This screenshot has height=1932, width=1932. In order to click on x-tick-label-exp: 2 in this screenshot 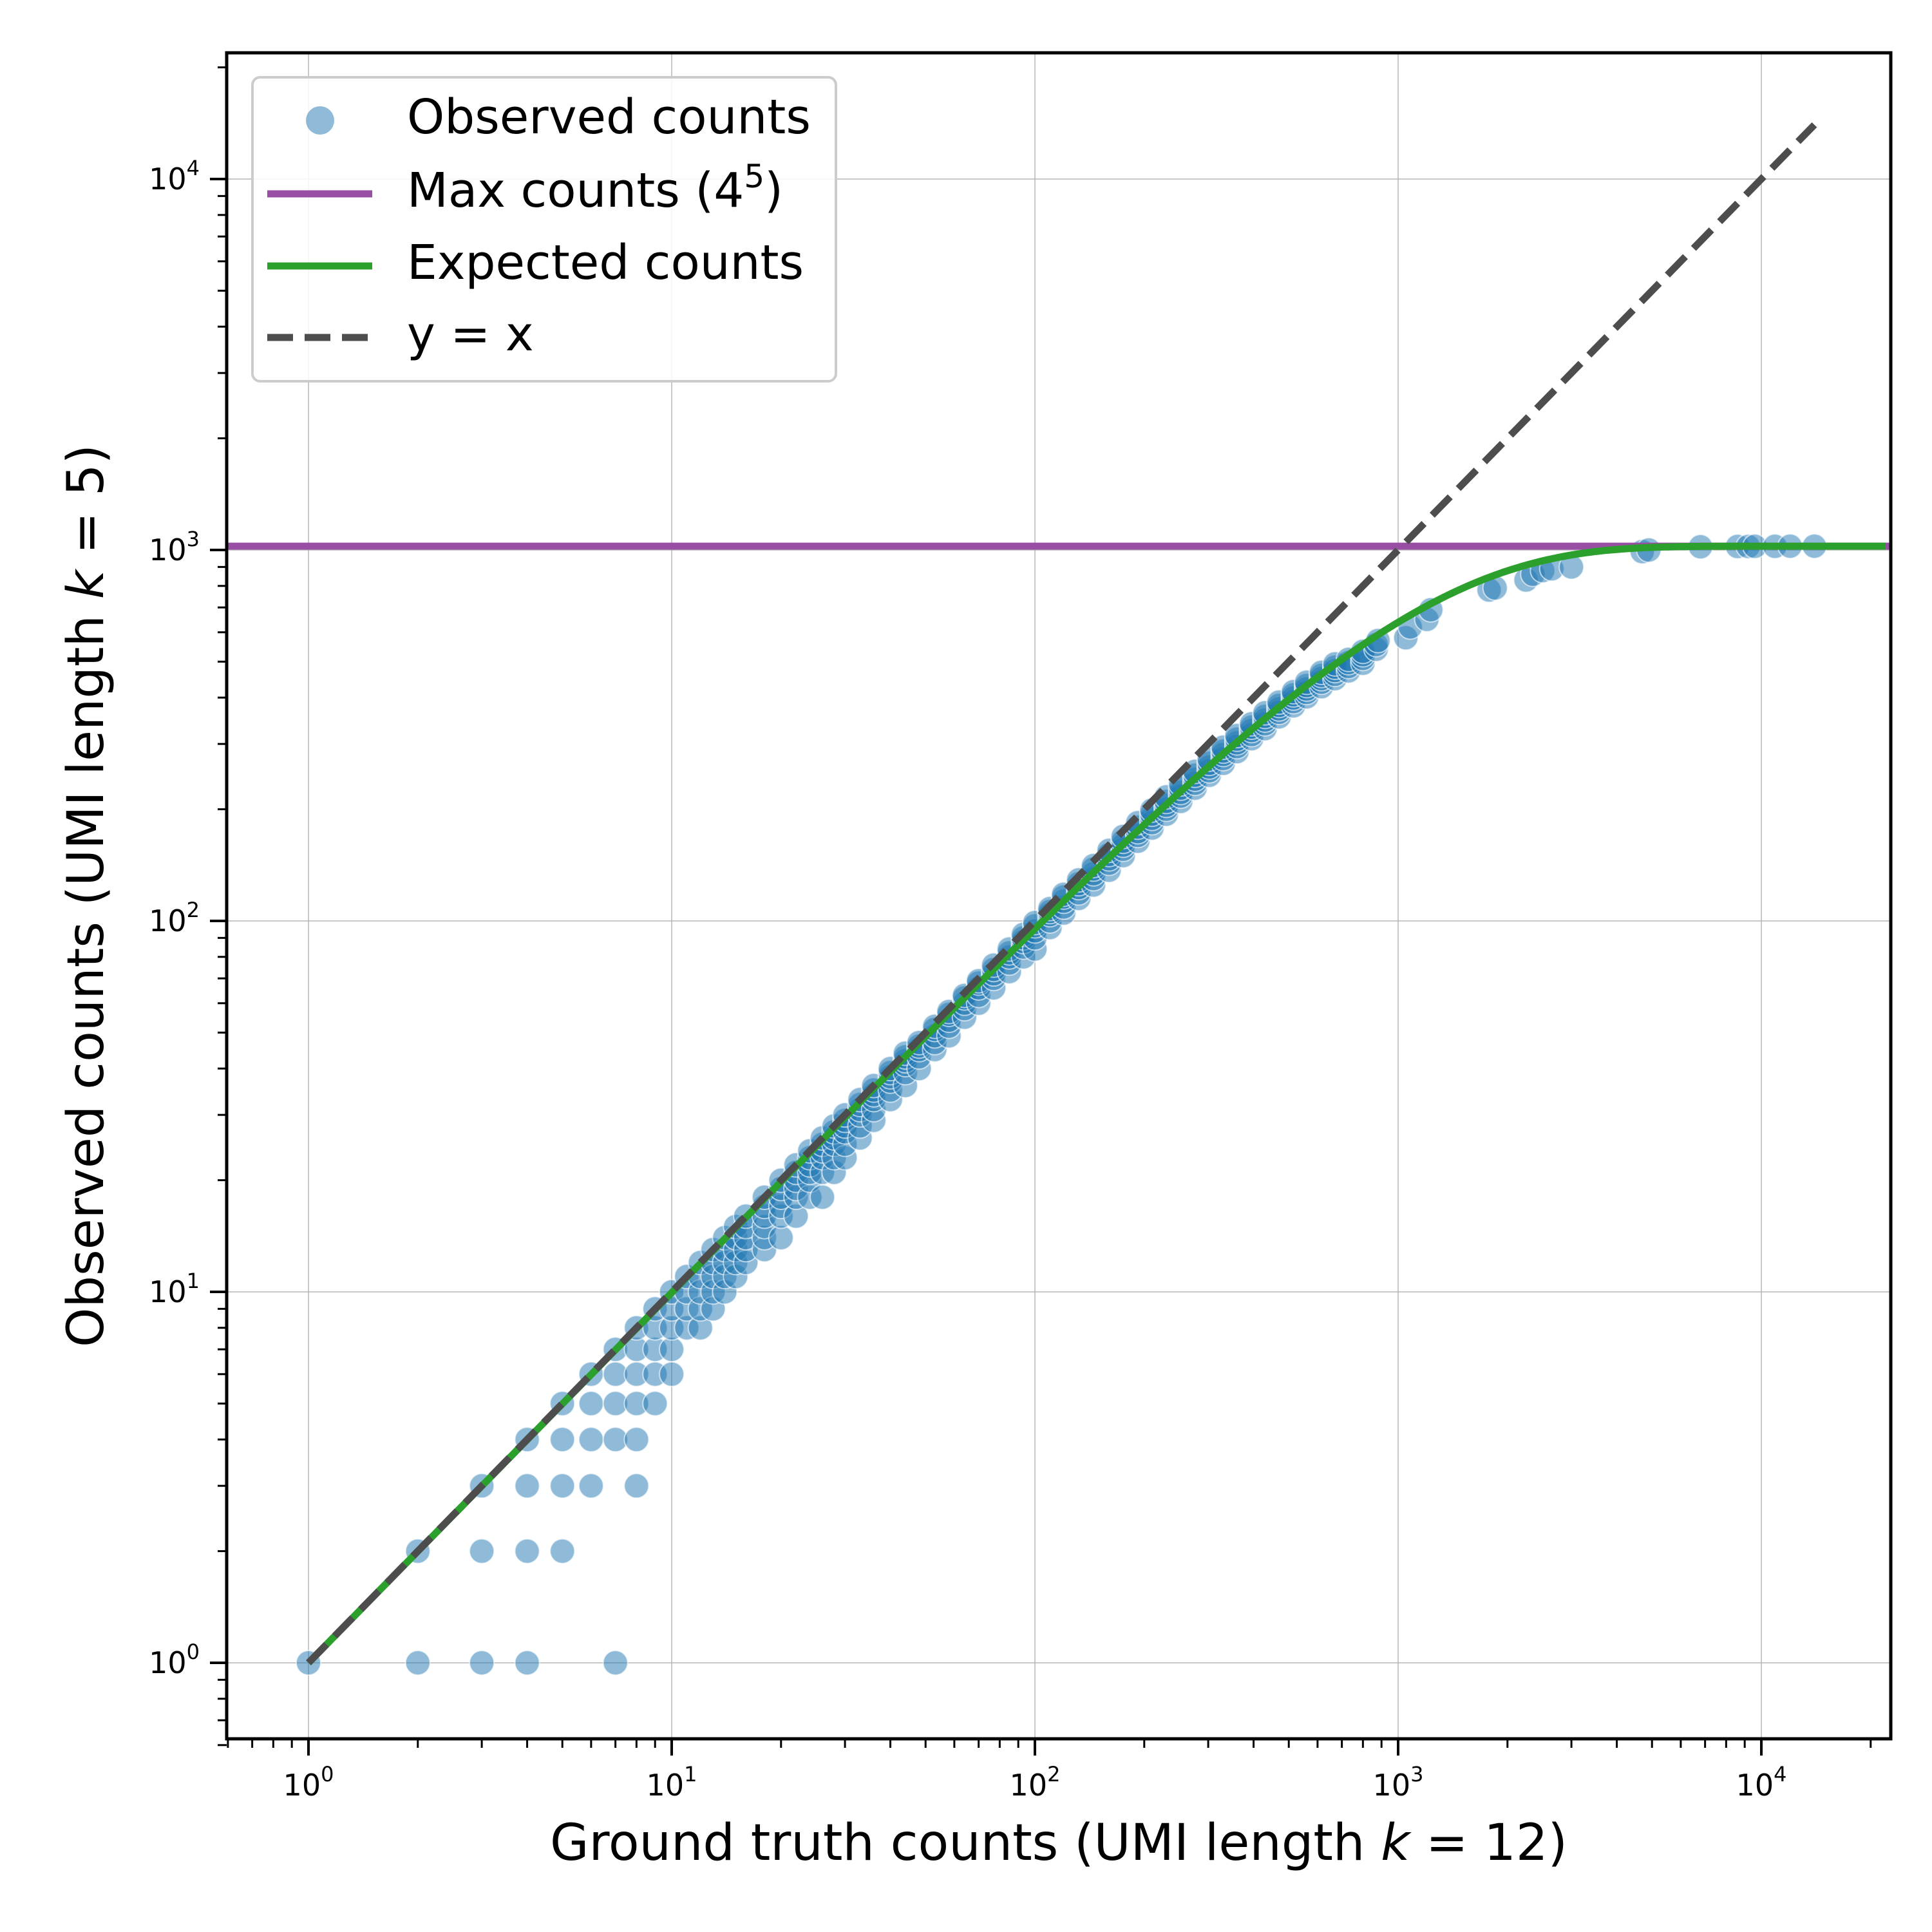, I will do `click(1053, 1774)`.